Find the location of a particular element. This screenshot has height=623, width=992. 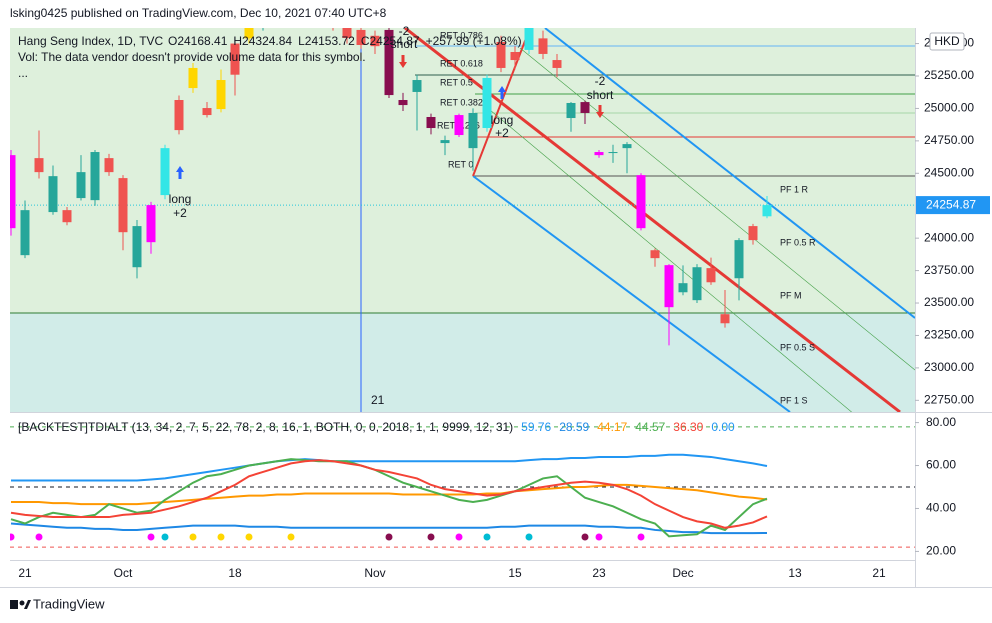

currency: HKD is located at coordinates (947, 41).